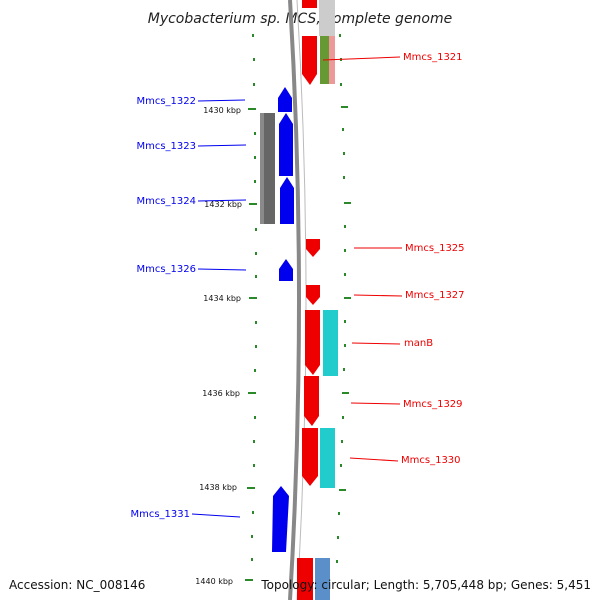  I want to click on gene-label-mmcs-1324: Mmcs_1324, so click(166, 201).